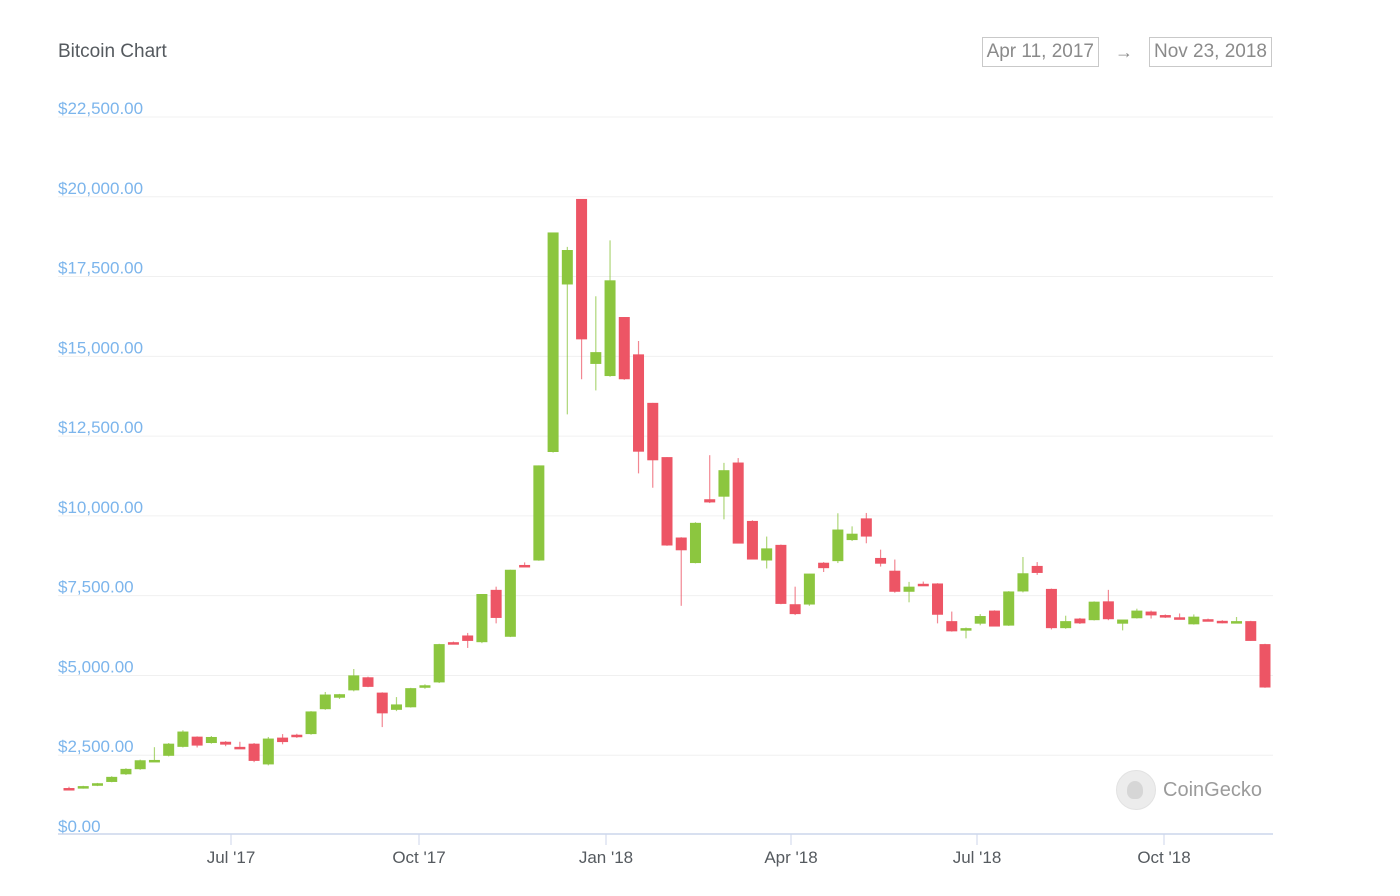  Describe the element at coordinates (100, 188) in the screenshot. I see `y-tick-label: $20,000.00` at that location.